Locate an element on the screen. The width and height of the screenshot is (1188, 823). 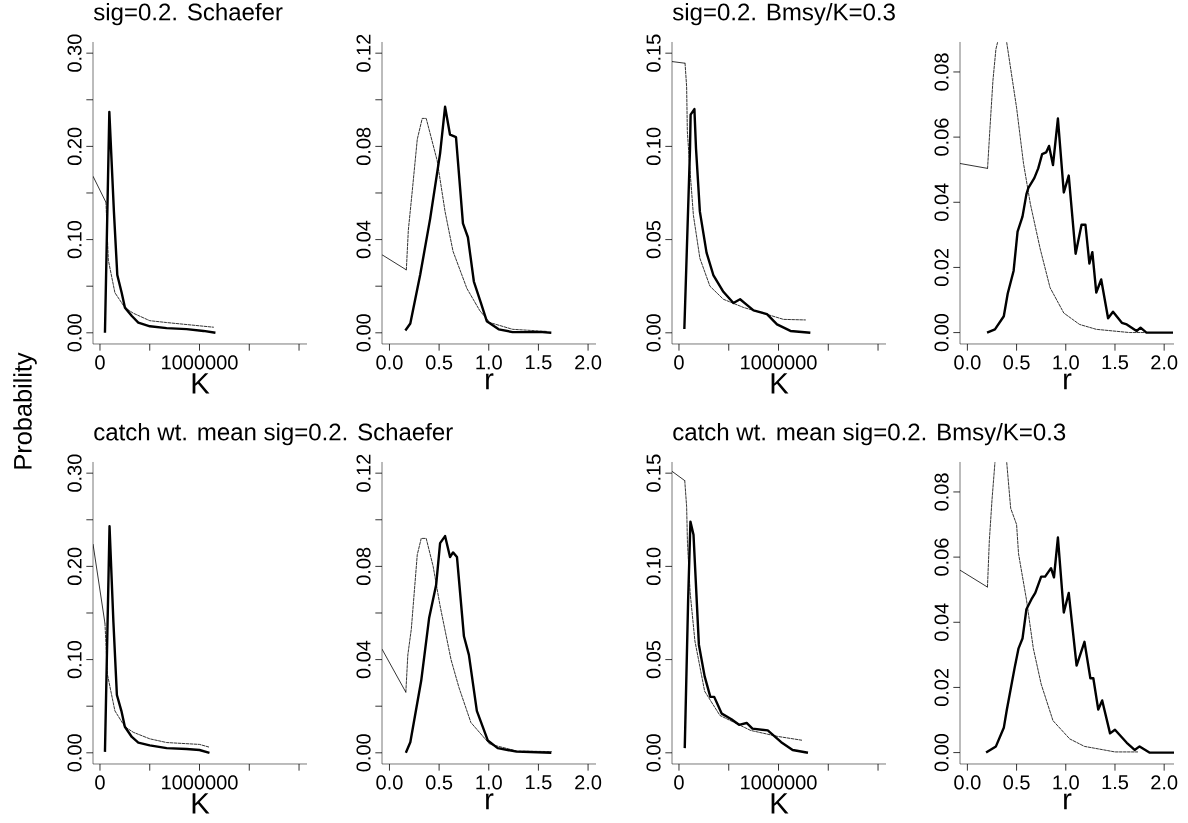
chart-title: catch wt. mean sig=0.2. Schaefer is located at coordinates (273, 434).